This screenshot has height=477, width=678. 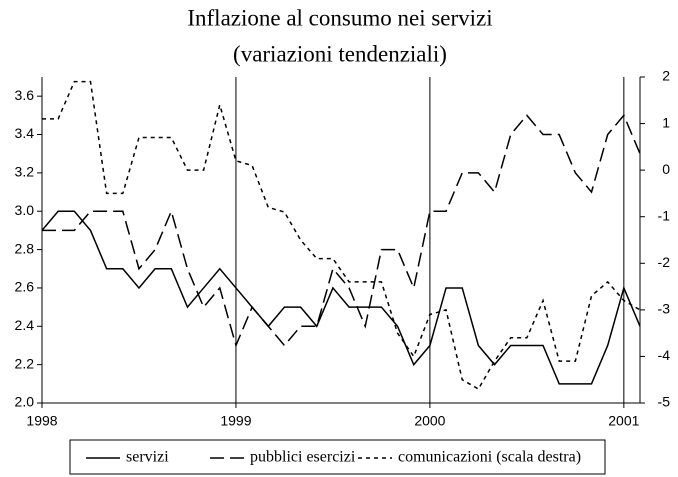 I want to click on y2-tick-label: -2, so click(x=664, y=262).